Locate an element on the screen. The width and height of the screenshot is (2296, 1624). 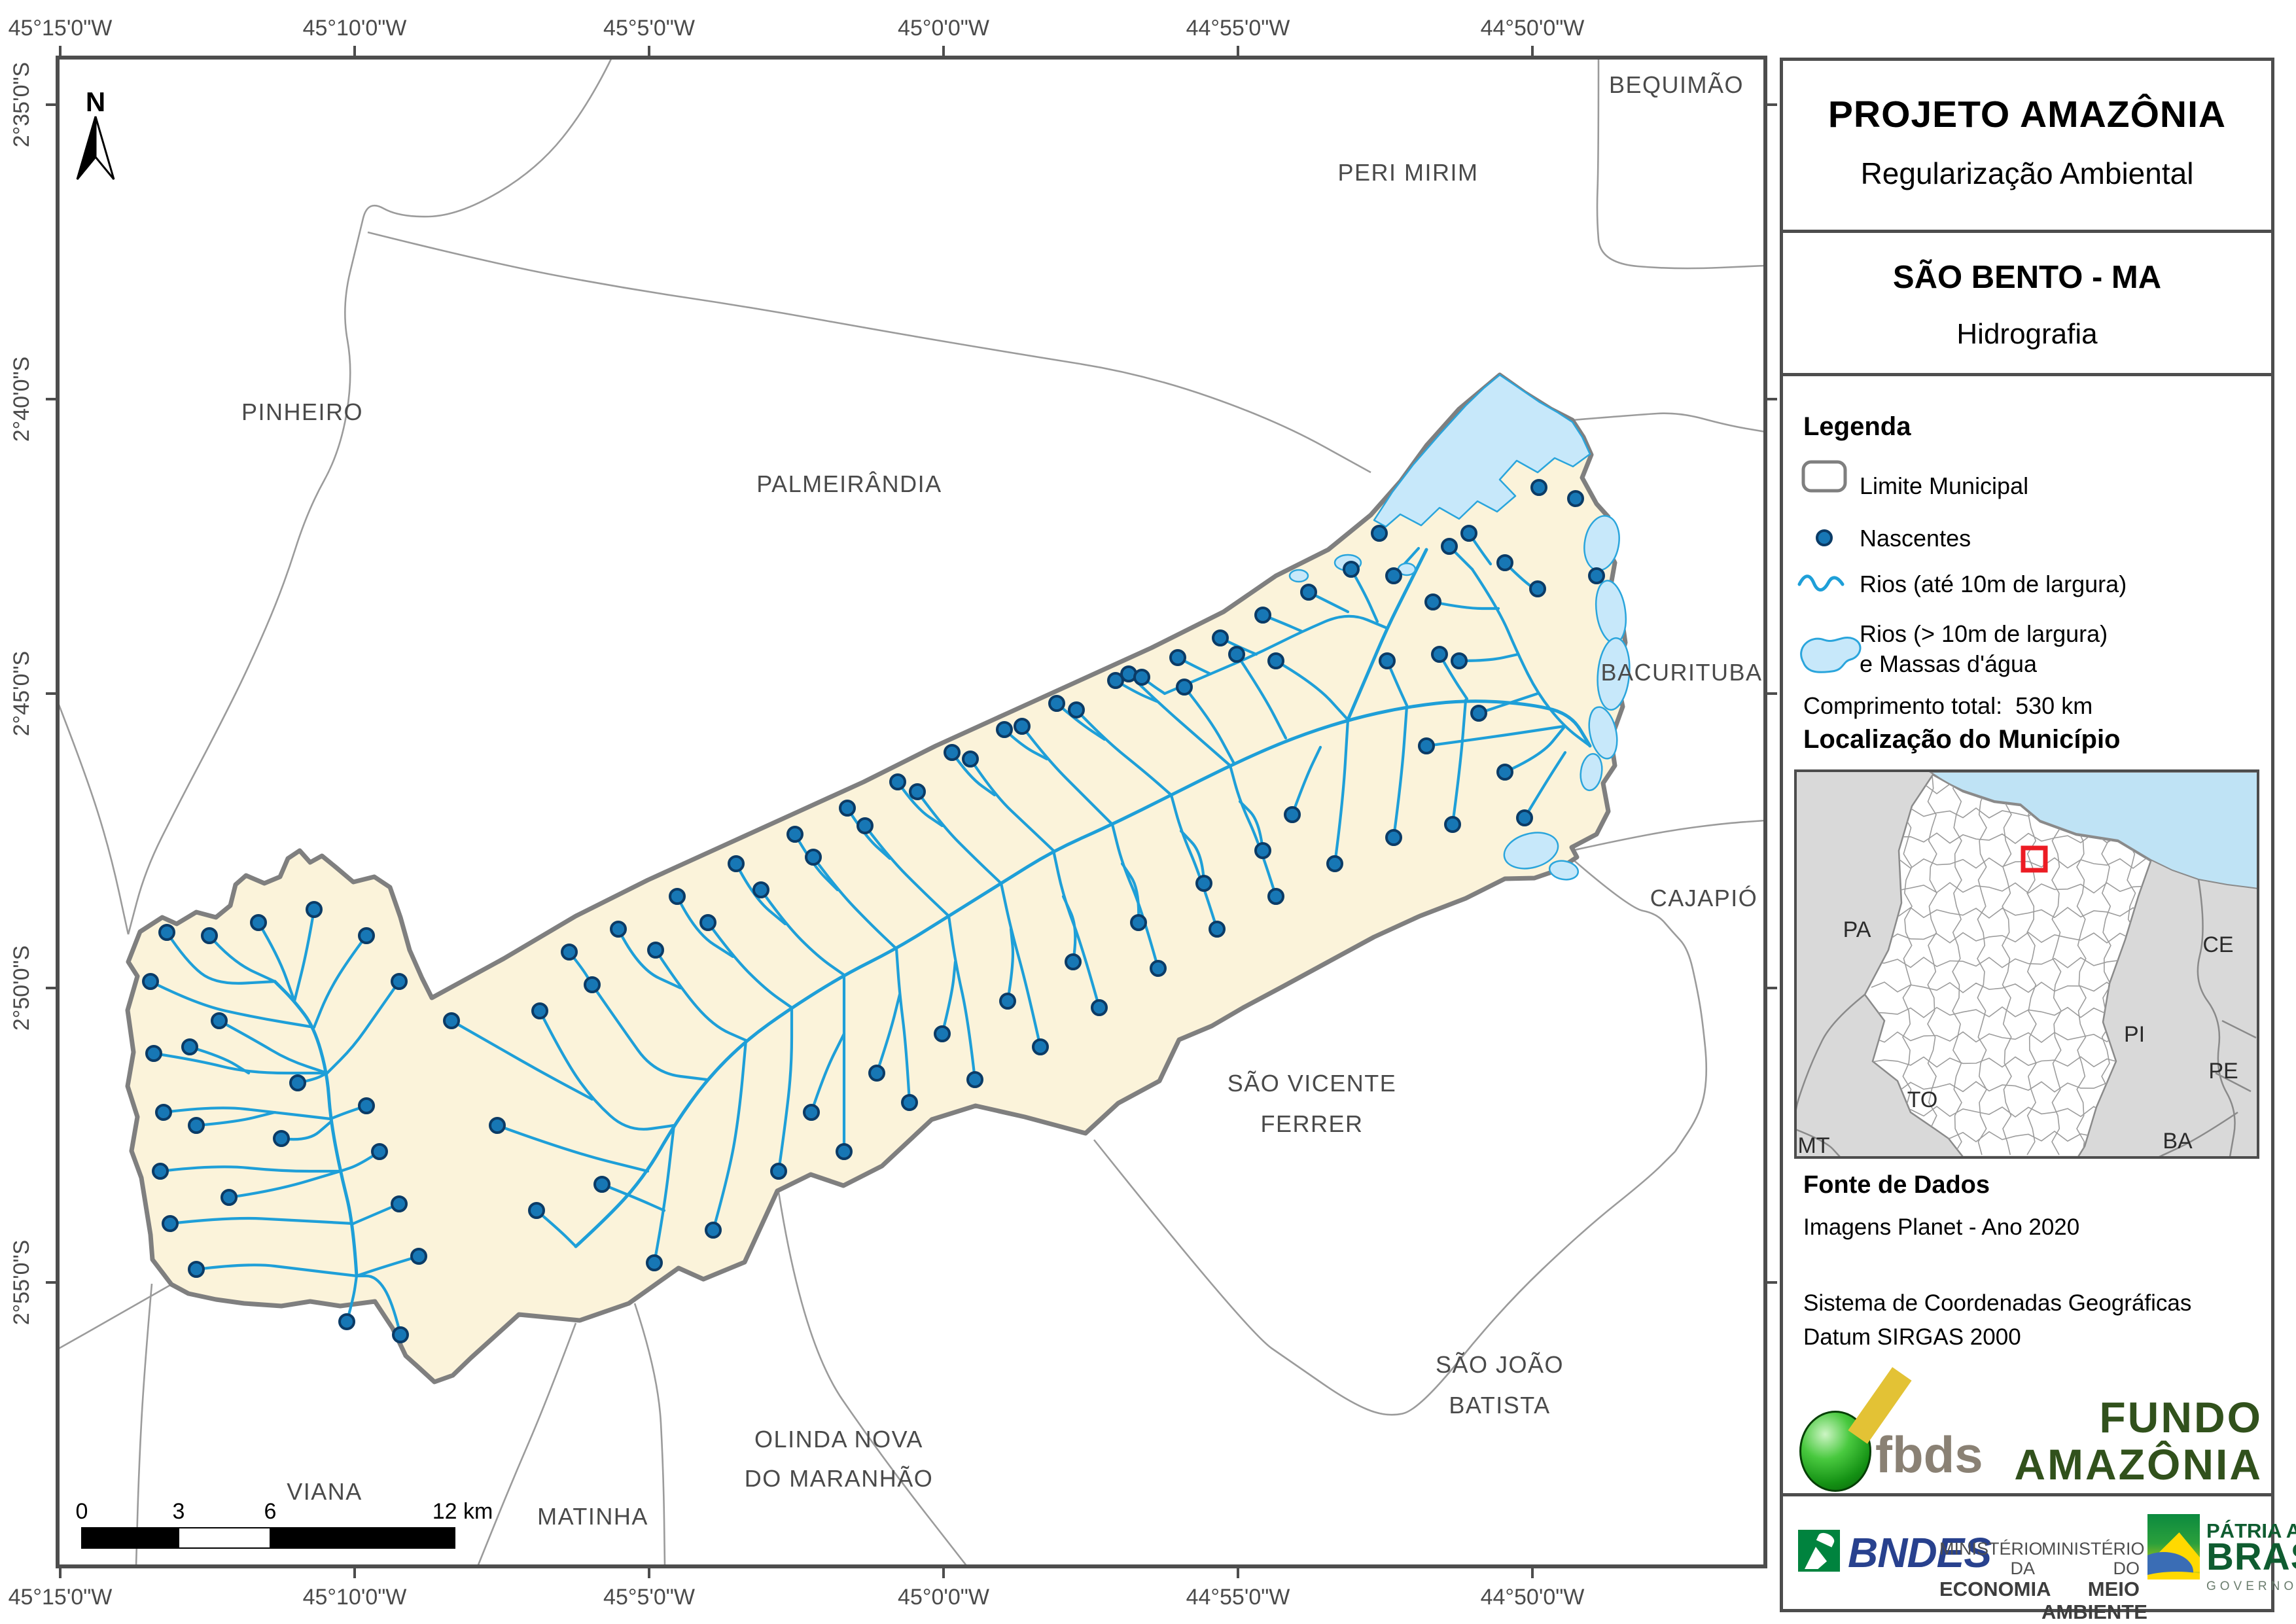
fundo-amazonia-logo-line2: AMAZÔNIA is located at coordinates (2138, 1464).